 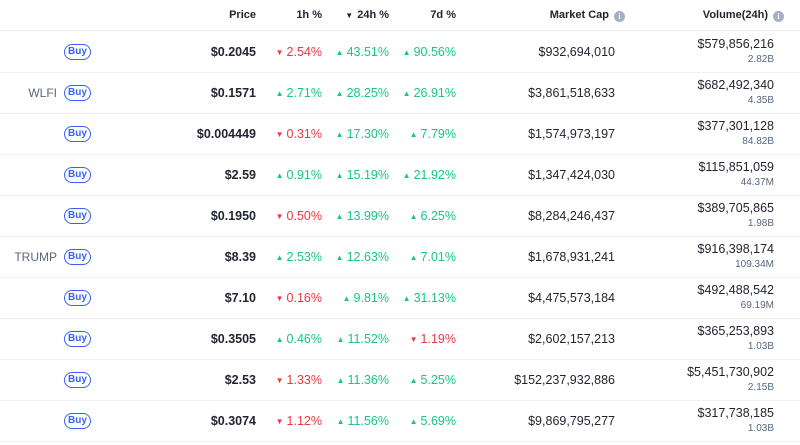 What do you see at coordinates (735, 85) in the screenshot?
I see `volume-usd: $682,492,340` at bounding box center [735, 85].